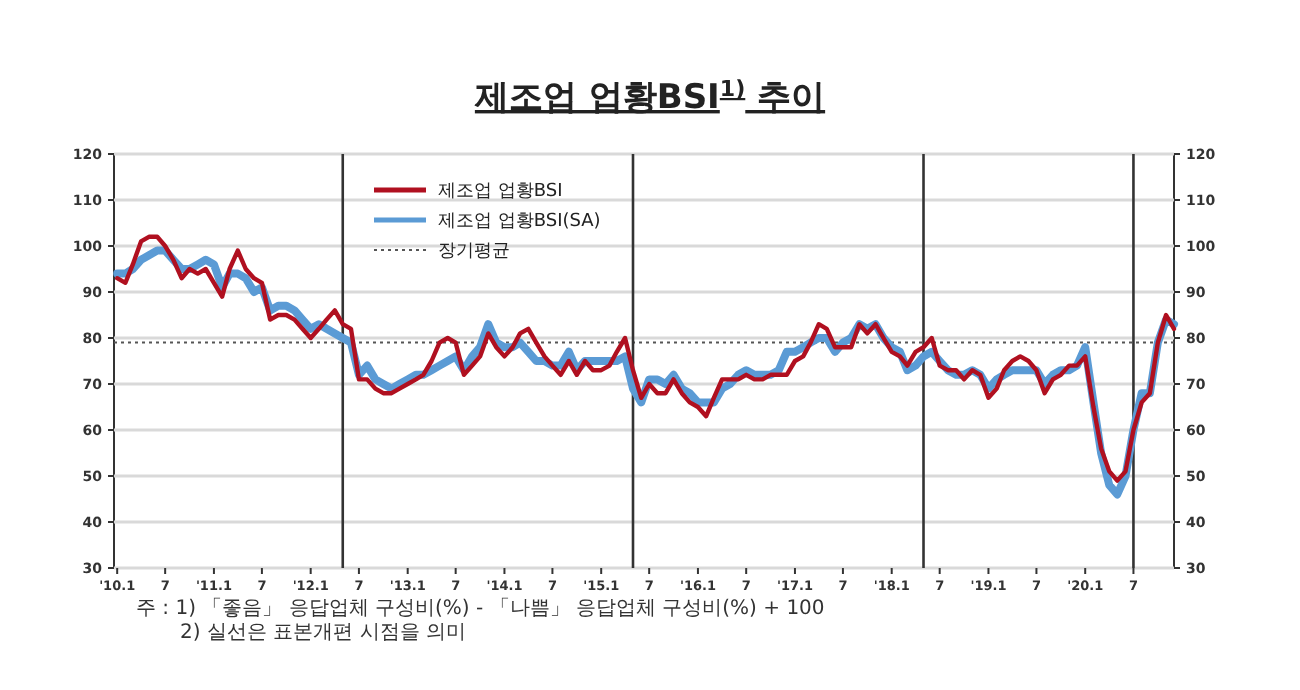  Describe the element at coordinates (474, 252) in the screenshot. I see `legend-label: 장기평균` at that location.